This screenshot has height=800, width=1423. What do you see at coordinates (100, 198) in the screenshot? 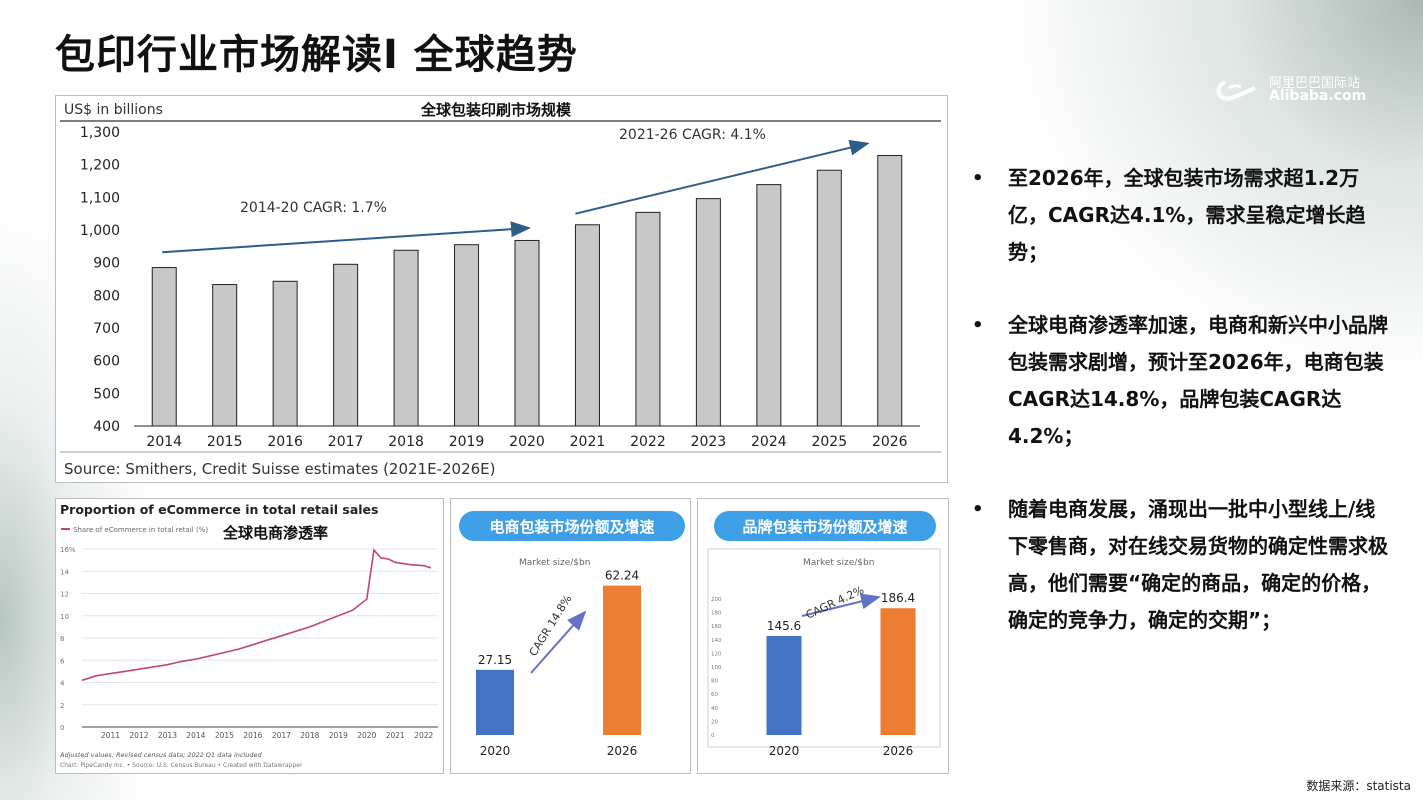
I see `y-tick-label: 1,100` at bounding box center [100, 198].